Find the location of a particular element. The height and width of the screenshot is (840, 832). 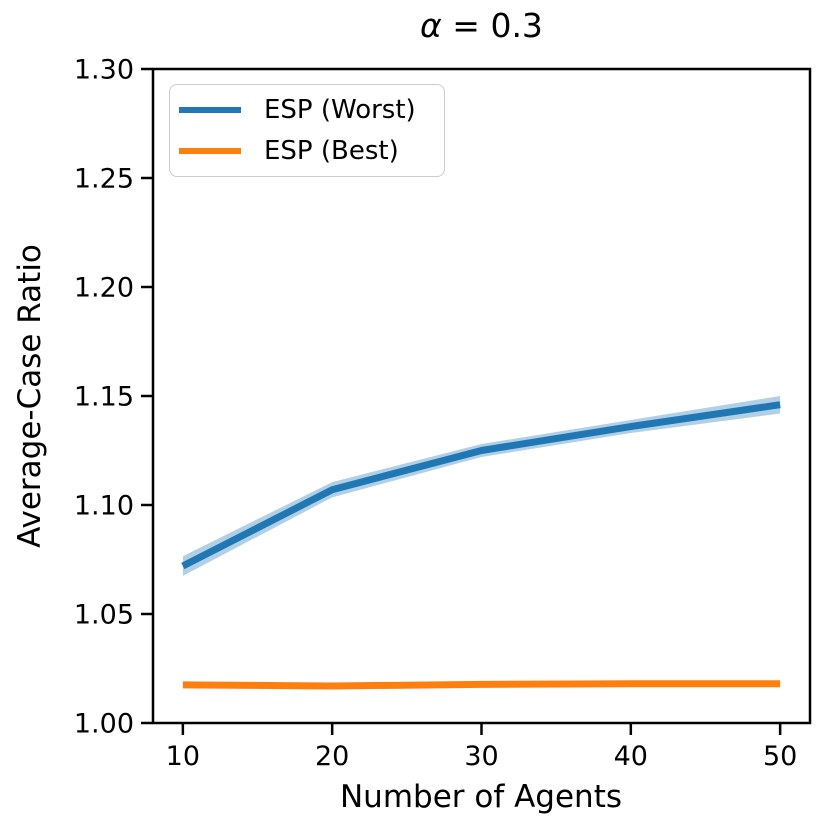

esp-worst-line-sample is located at coordinates (210, 109).